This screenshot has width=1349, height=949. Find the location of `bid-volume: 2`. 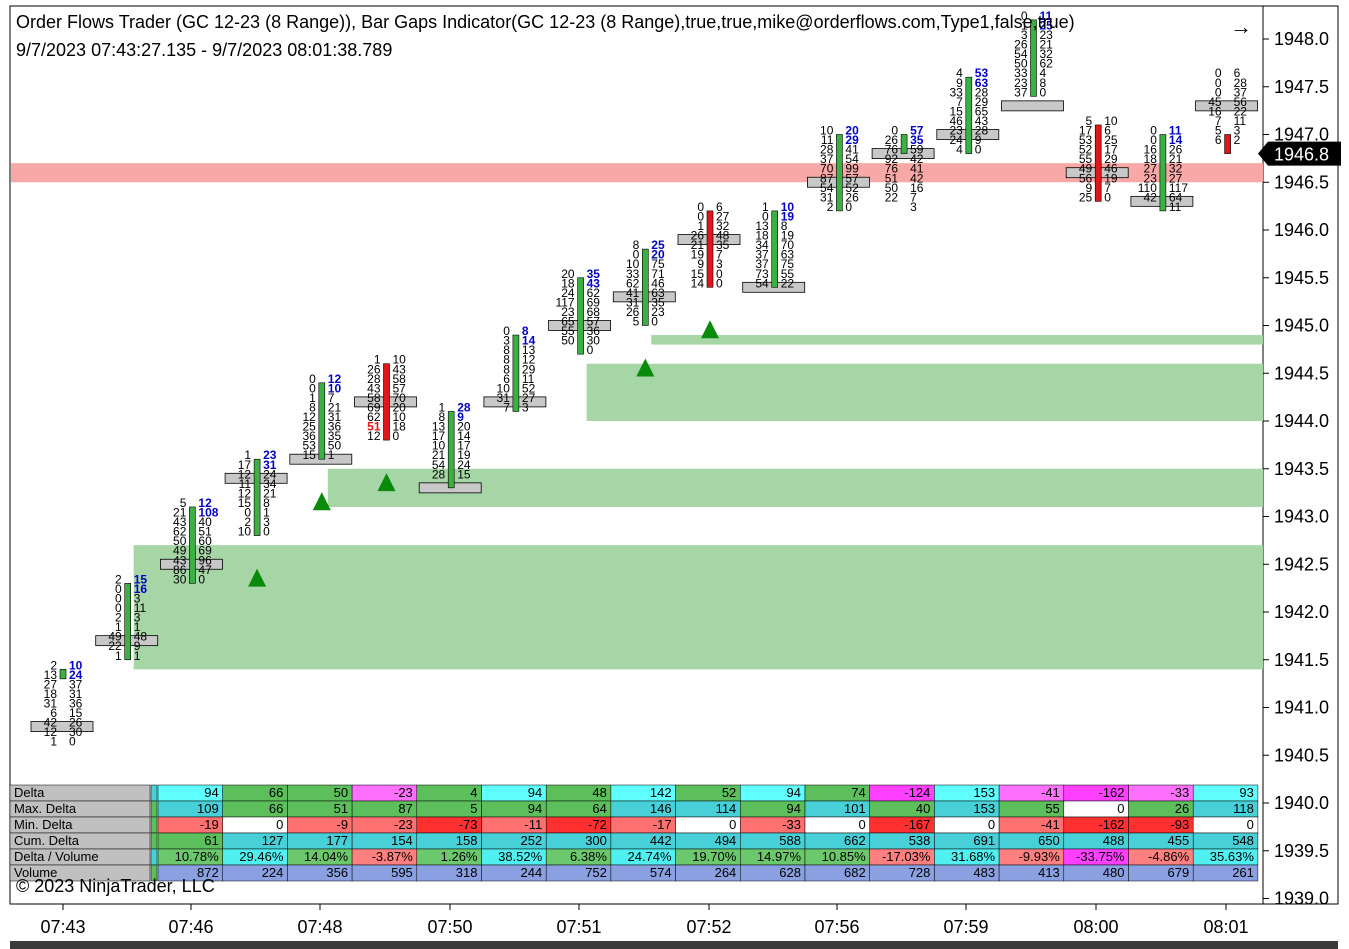

bid-volume: 2 is located at coordinates (247, 522).